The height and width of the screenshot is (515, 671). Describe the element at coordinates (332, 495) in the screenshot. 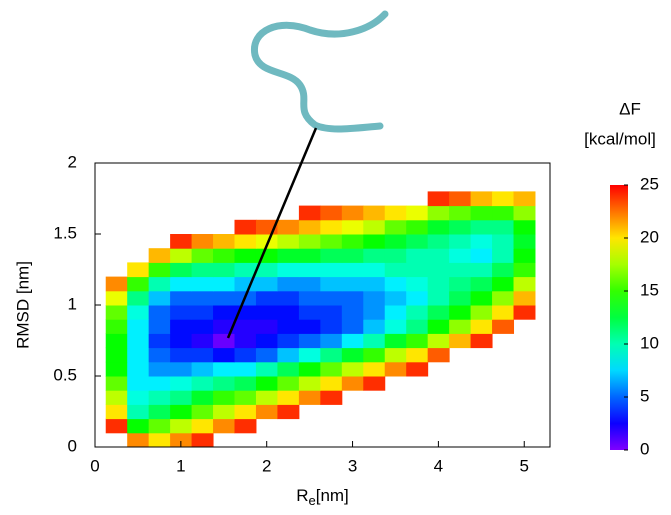

I see `x-label-unit: [nm]` at that location.